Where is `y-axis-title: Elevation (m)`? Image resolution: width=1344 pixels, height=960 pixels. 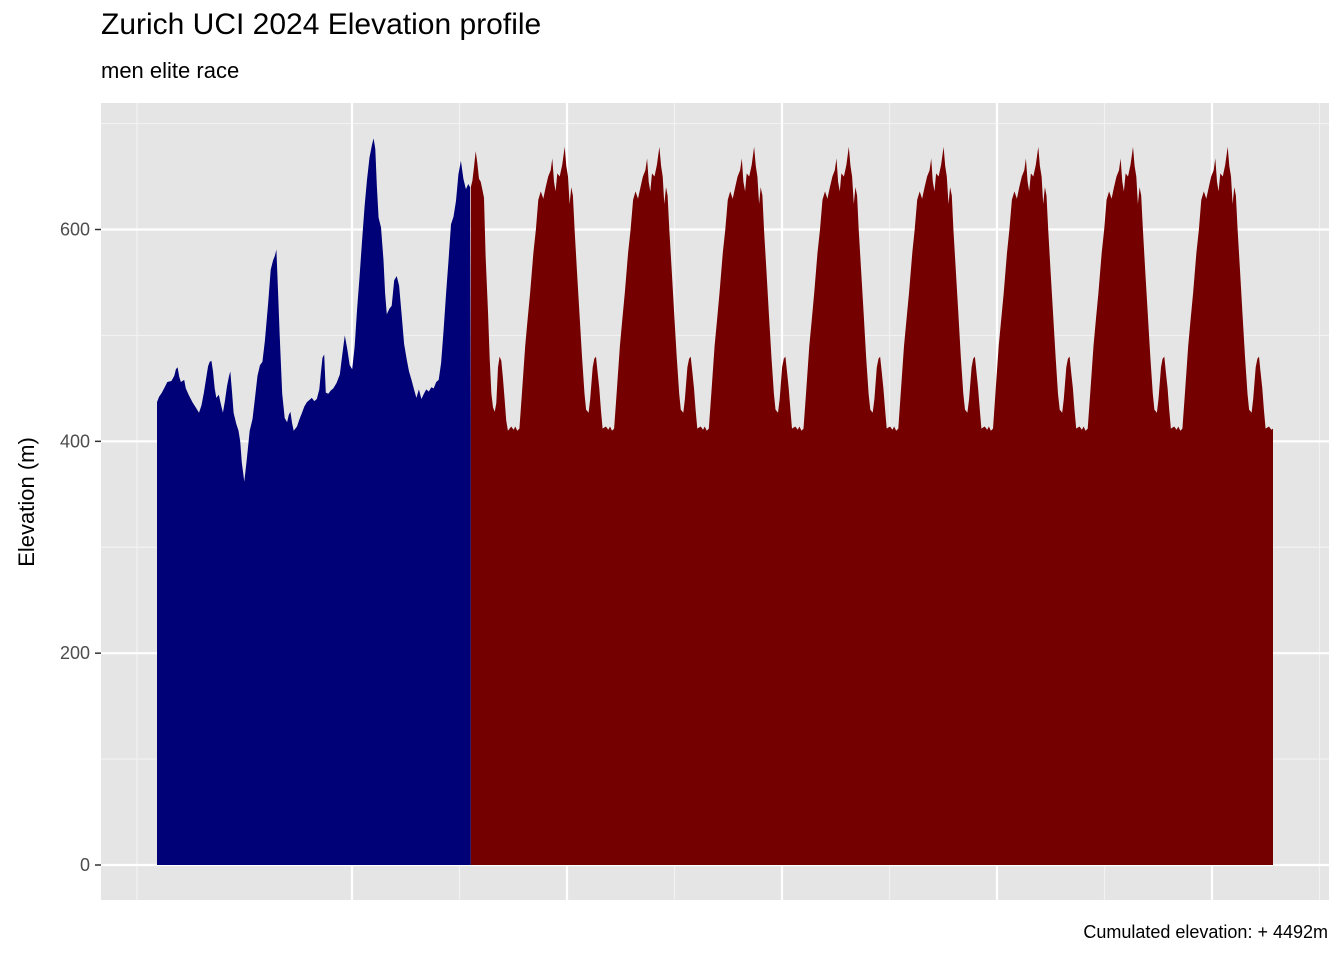 y-axis-title: Elevation (m) is located at coordinates (26, 502).